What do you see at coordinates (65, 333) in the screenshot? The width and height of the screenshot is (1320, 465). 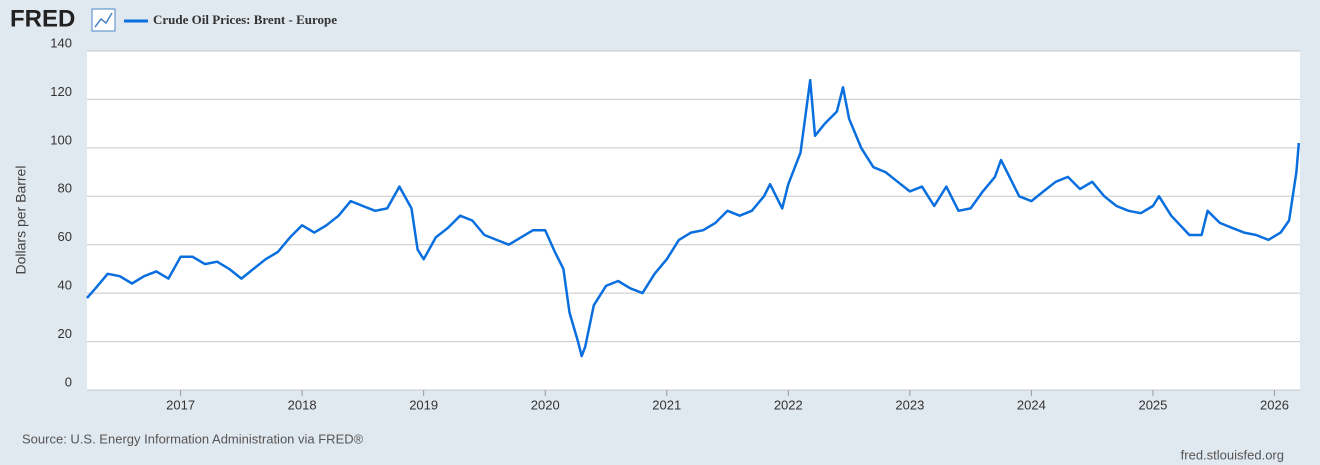 I see `y-tick-label: 20` at bounding box center [65, 333].